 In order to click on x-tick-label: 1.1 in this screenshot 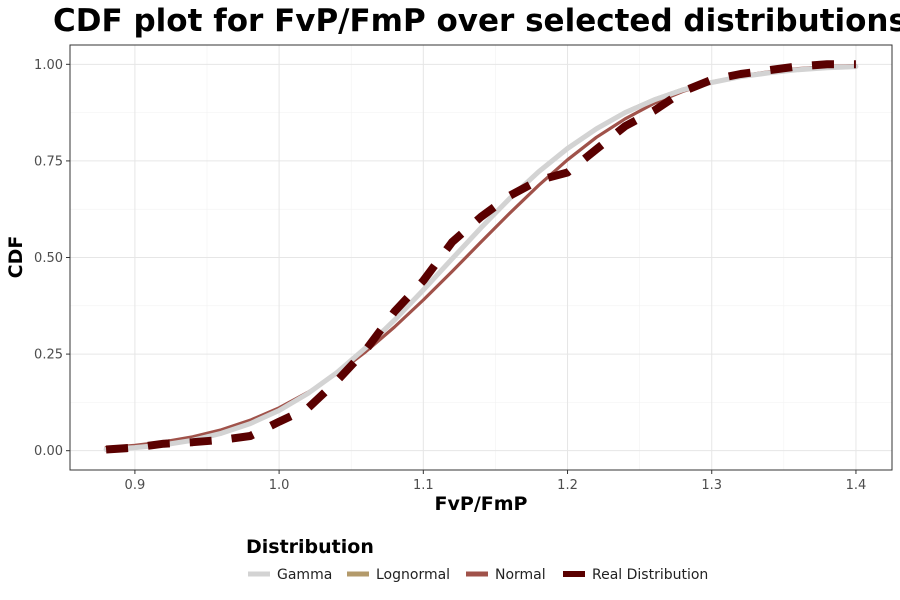, I will do `click(423, 485)`.